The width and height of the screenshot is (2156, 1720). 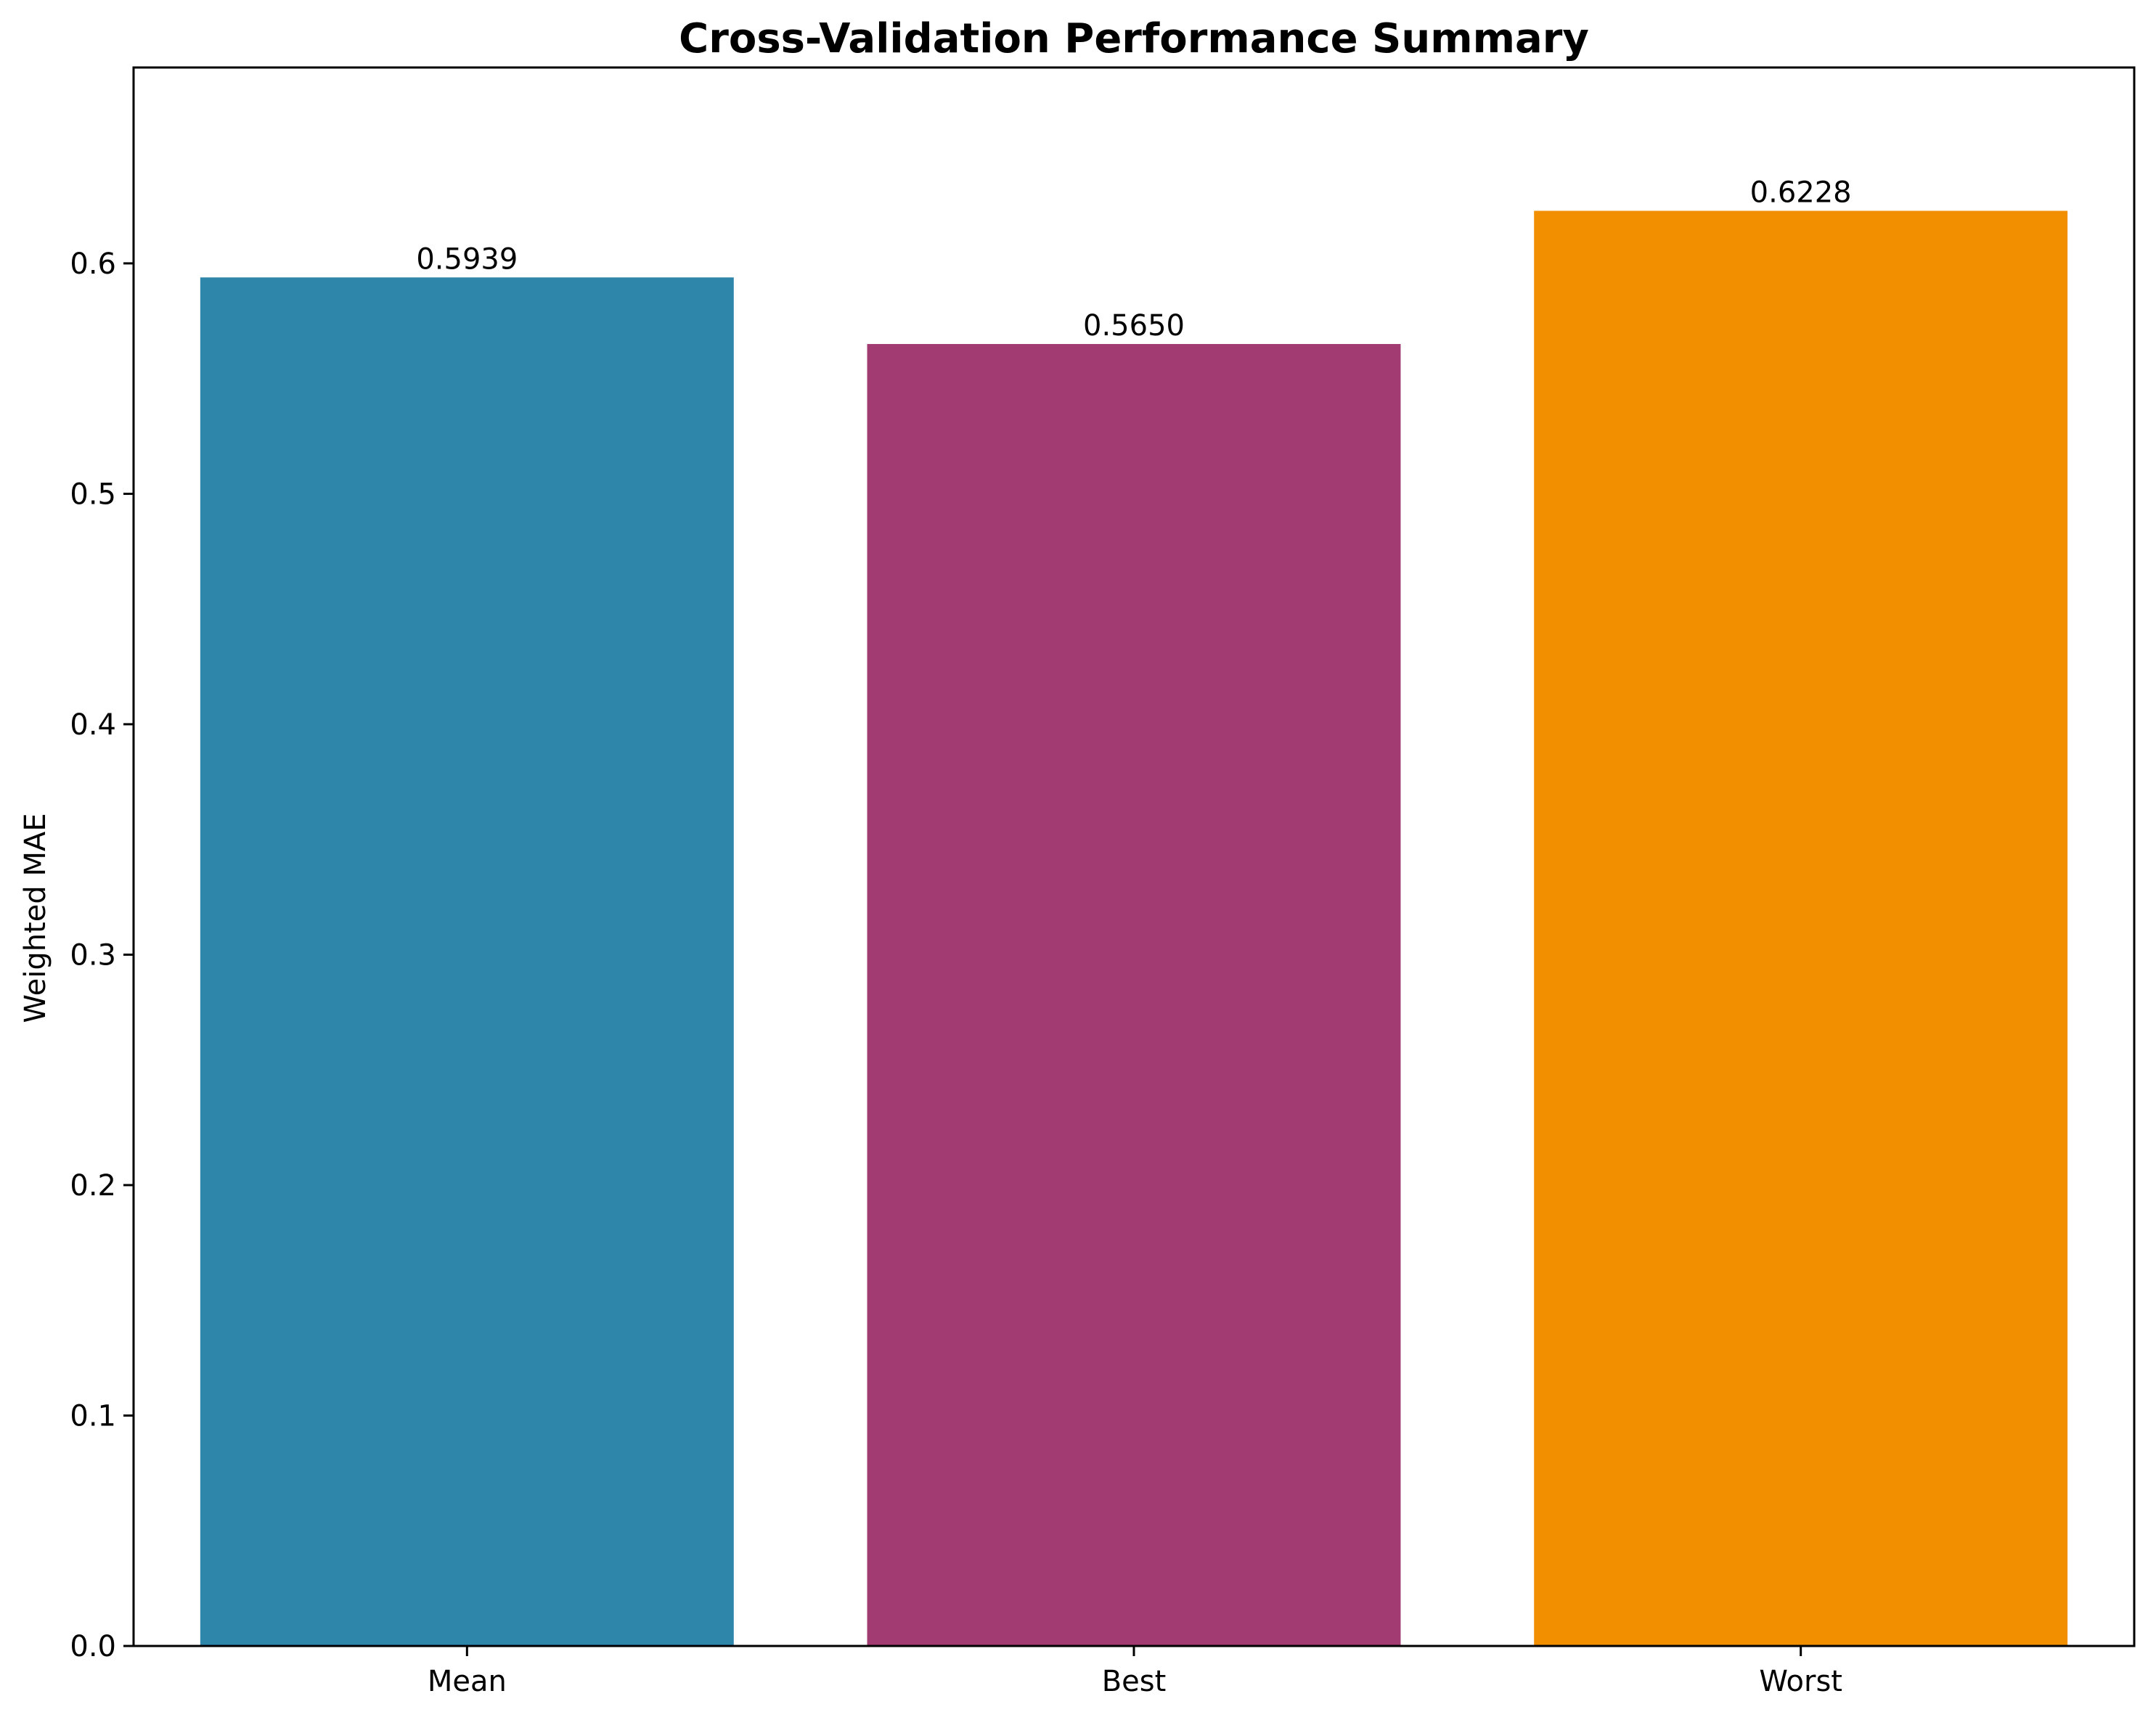 I want to click on x-axis-ticks: Mean Best Worst, so click(x=1135, y=1672).